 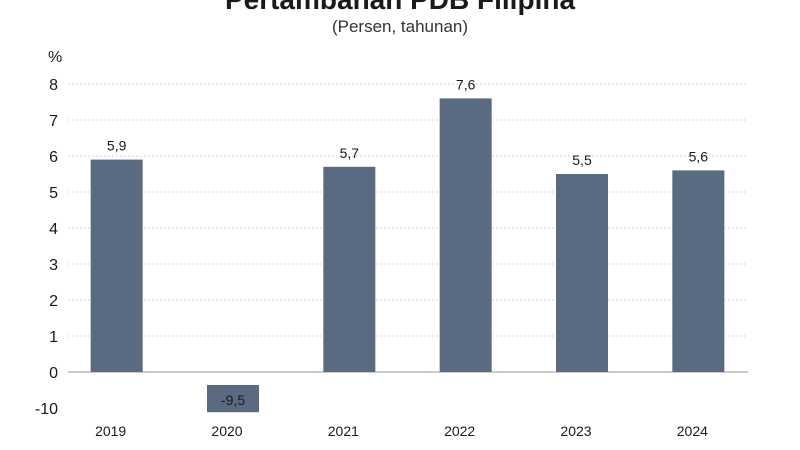 What do you see at coordinates (226, 431) in the screenshot?
I see `x-tick-label: 2020` at bounding box center [226, 431].